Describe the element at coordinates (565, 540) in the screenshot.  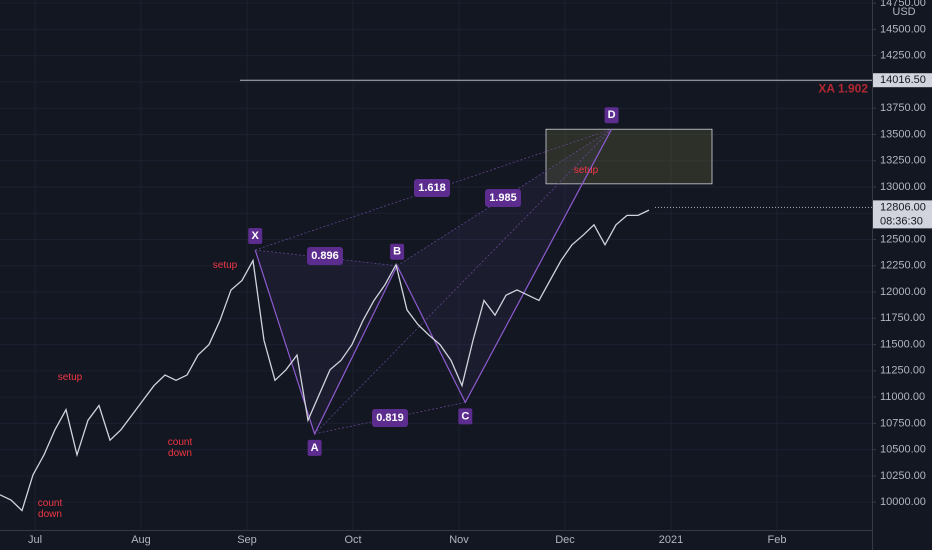
I see `x-tick-label: Dec` at that location.